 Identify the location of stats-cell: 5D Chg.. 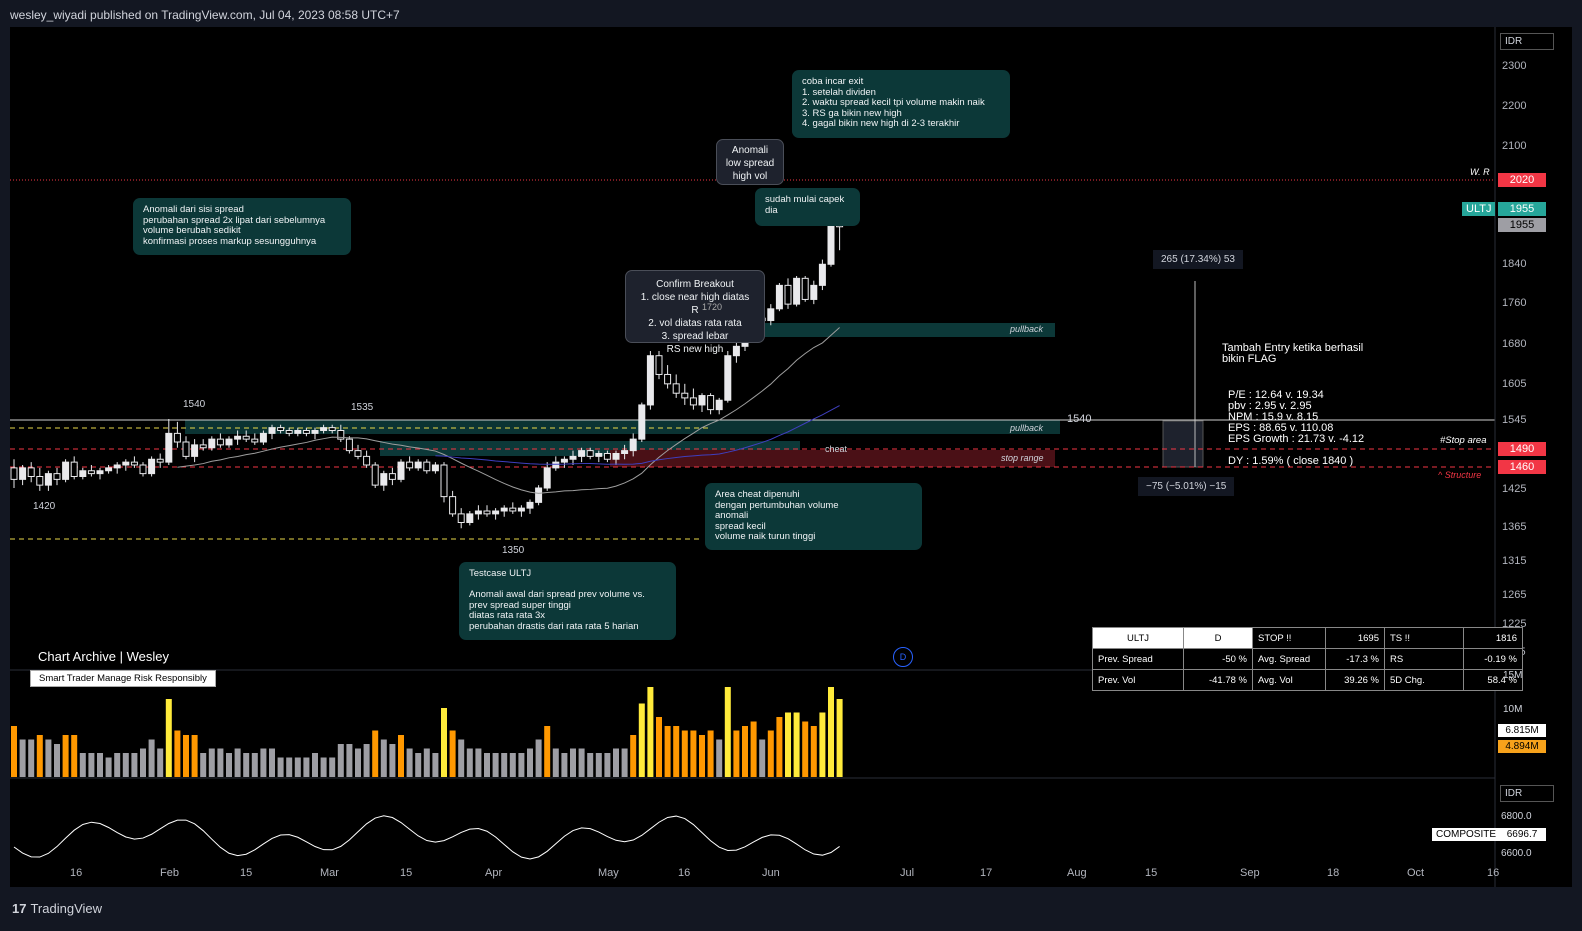
(1424, 680).